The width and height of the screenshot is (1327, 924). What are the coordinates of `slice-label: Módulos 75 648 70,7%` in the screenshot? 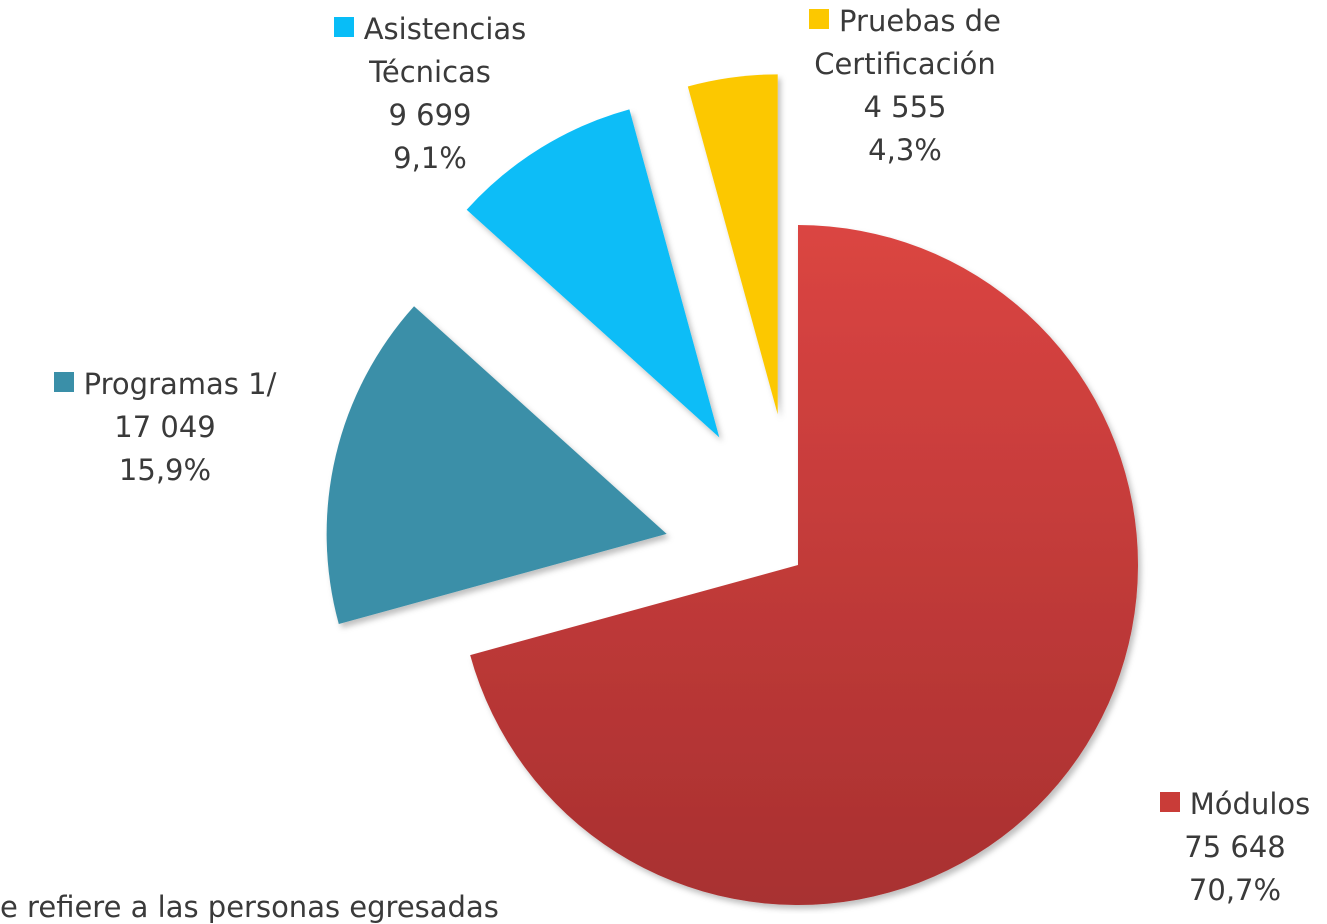 It's located at (1223, 847).